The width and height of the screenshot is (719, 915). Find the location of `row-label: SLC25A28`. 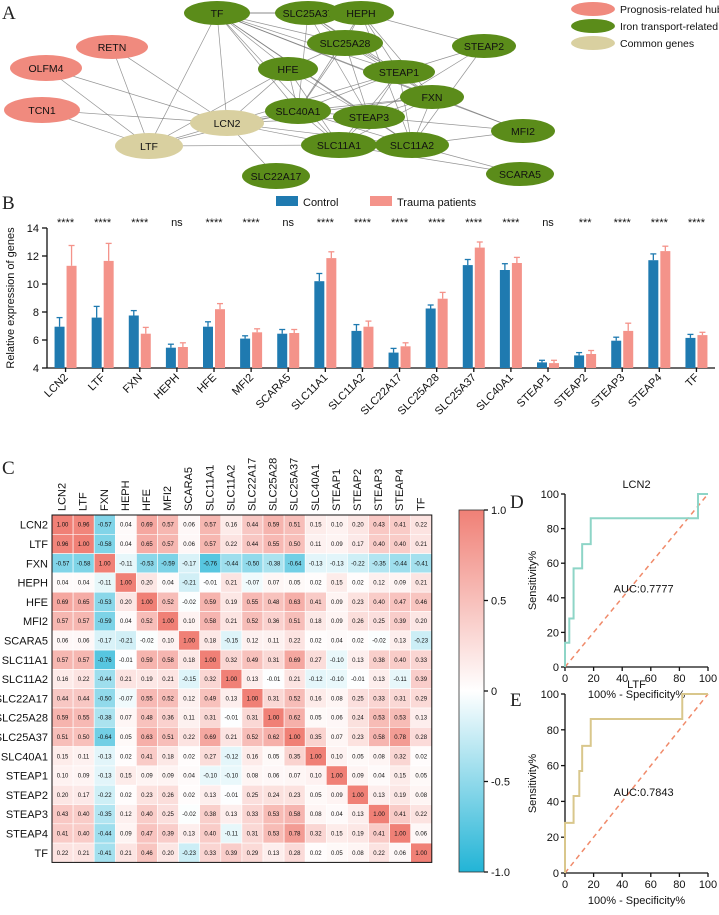

row-label: SLC25A28 is located at coordinates (24, 719).